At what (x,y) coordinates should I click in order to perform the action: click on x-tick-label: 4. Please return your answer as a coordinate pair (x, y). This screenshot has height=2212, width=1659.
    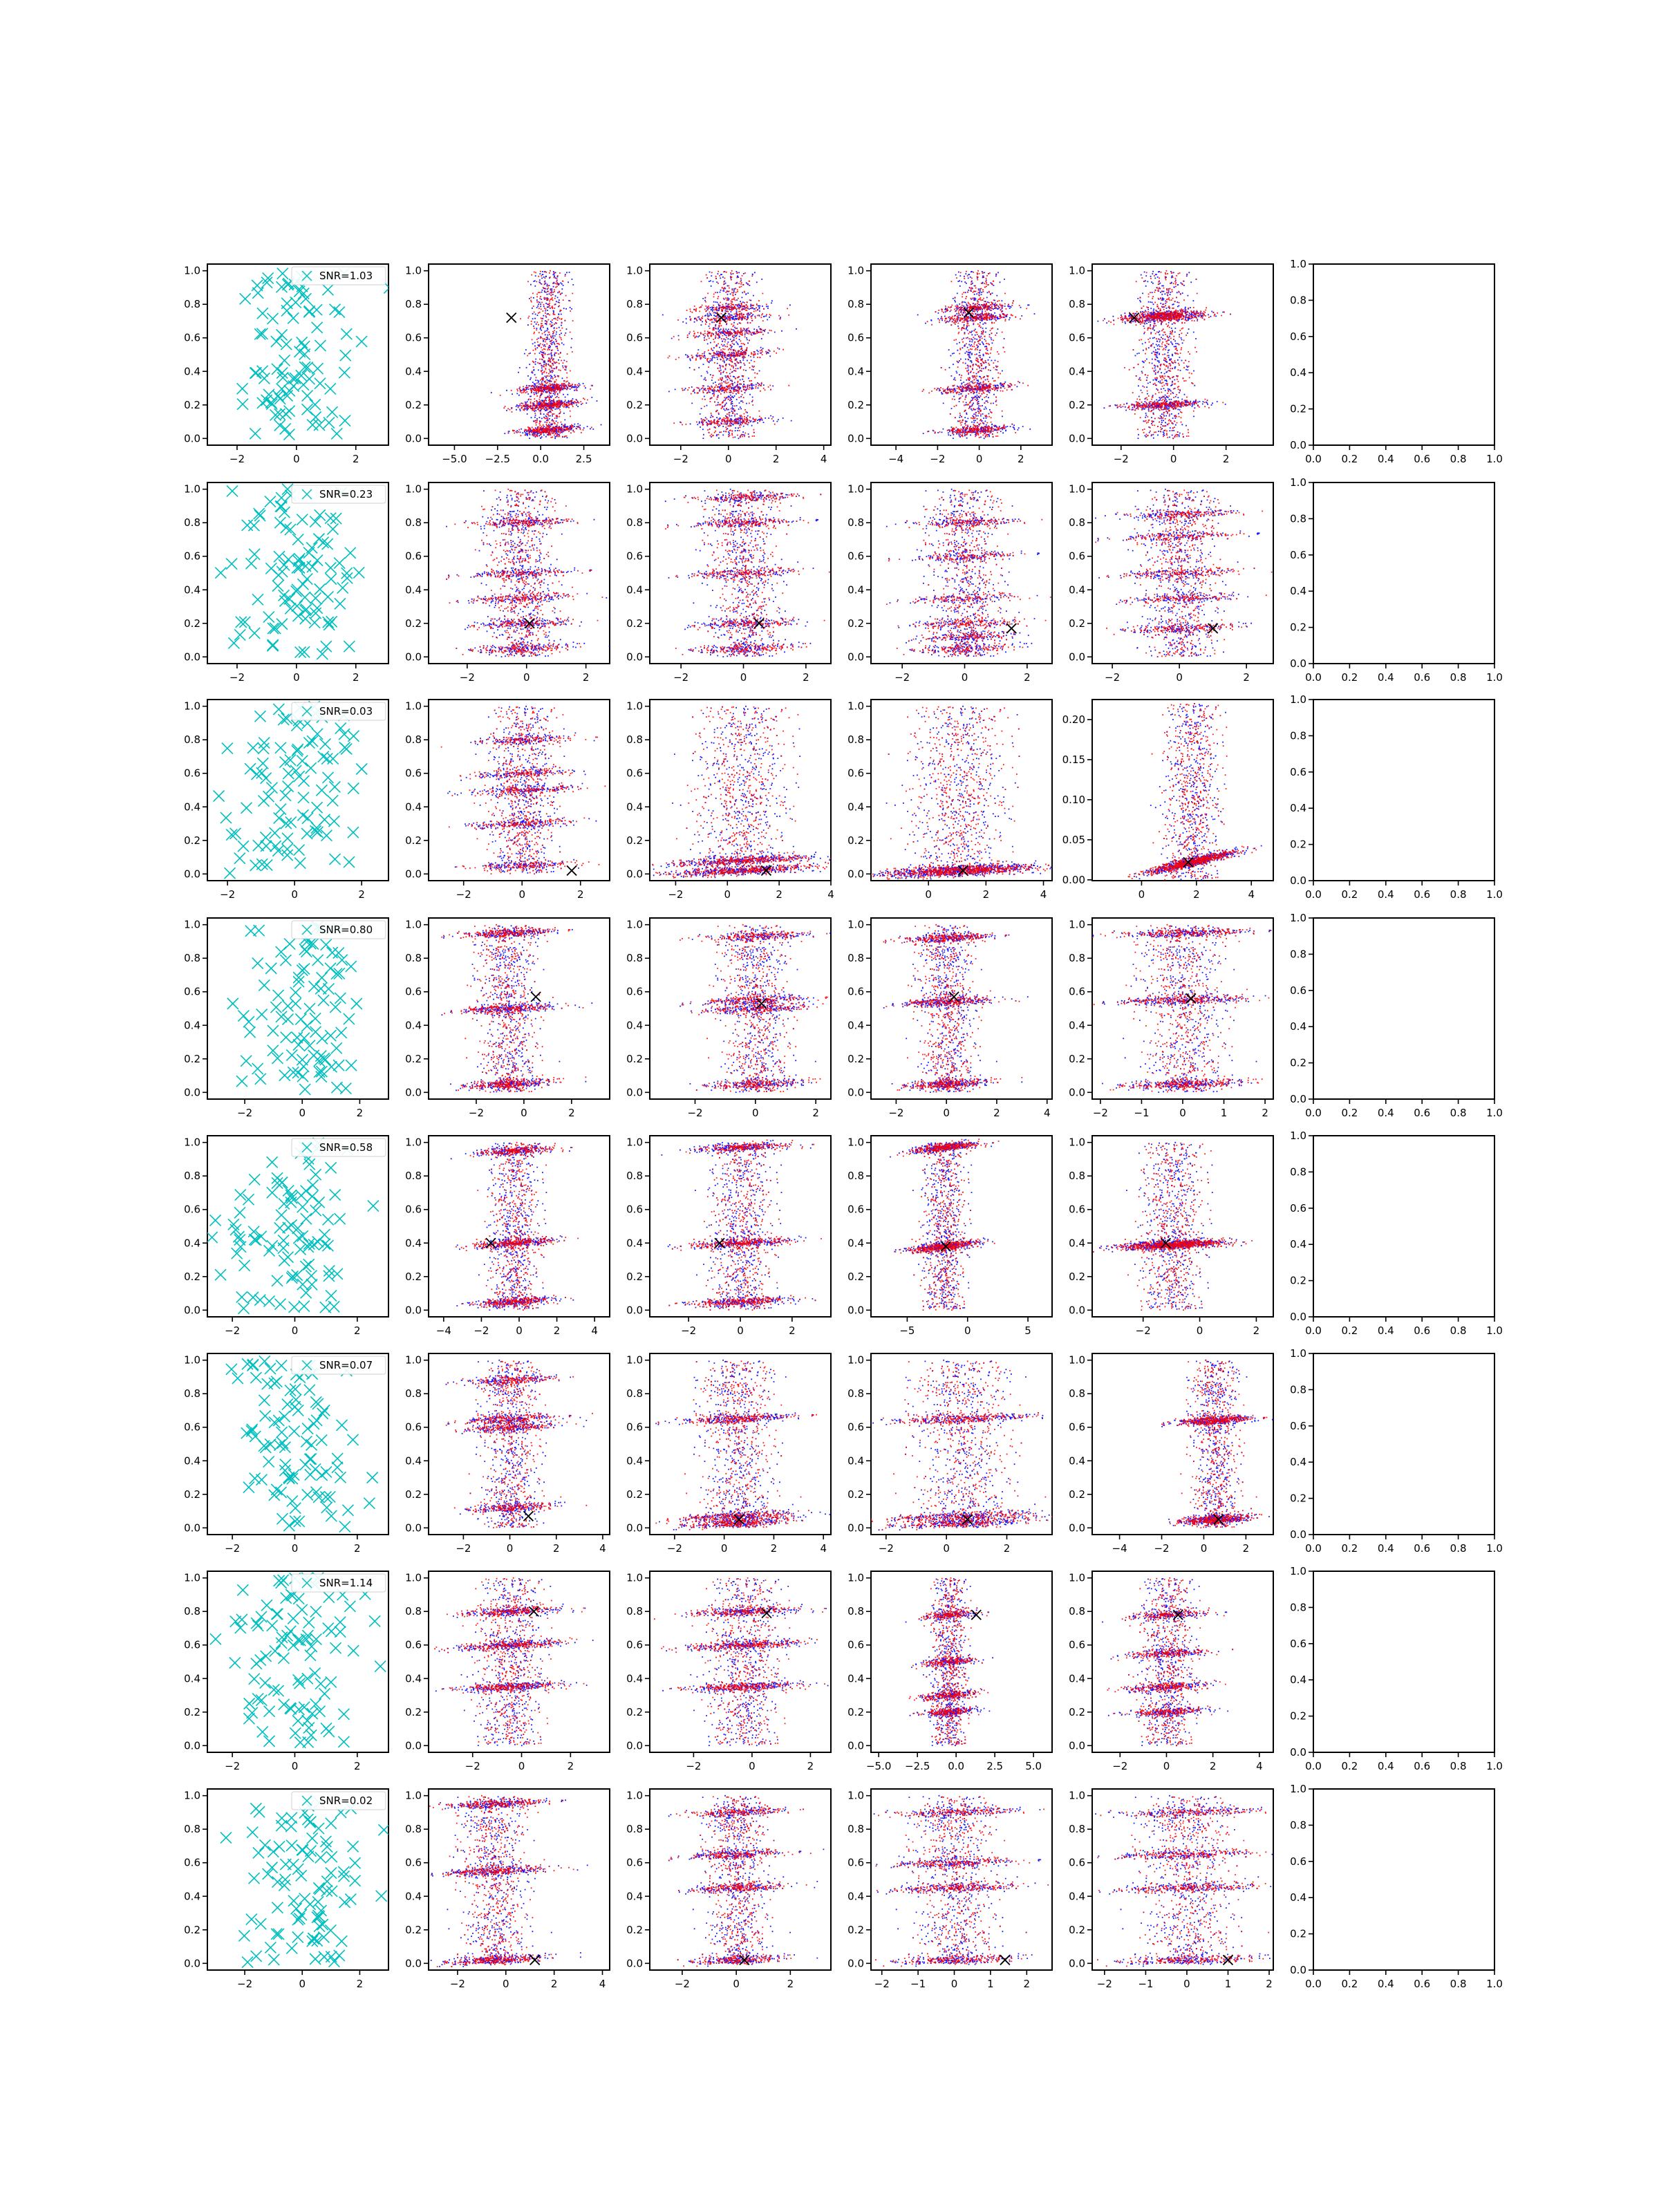
    Looking at the image, I should click on (1259, 1766).